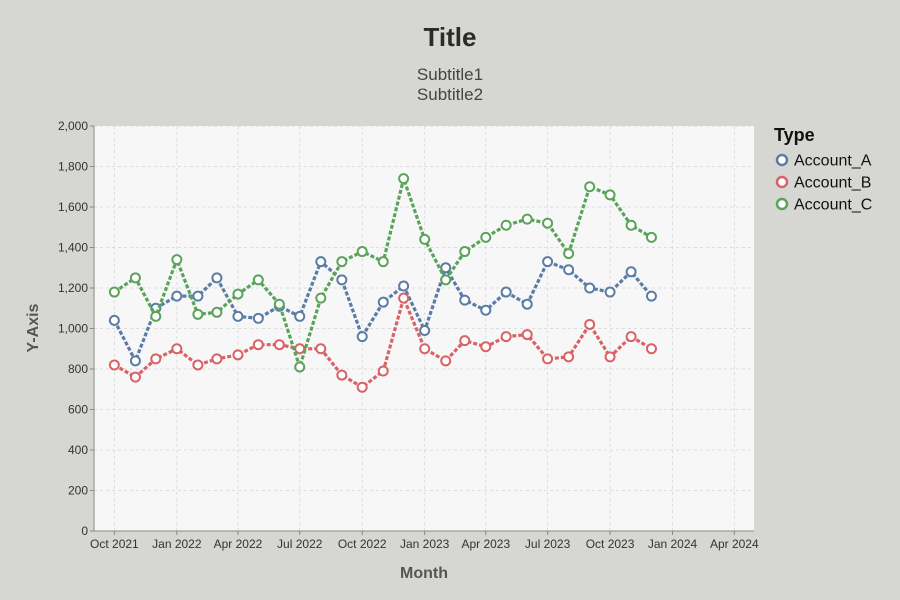 This screenshot has width=900, height=600. I want to click on y-axis-title: Y-Axis, so click(33, 327).